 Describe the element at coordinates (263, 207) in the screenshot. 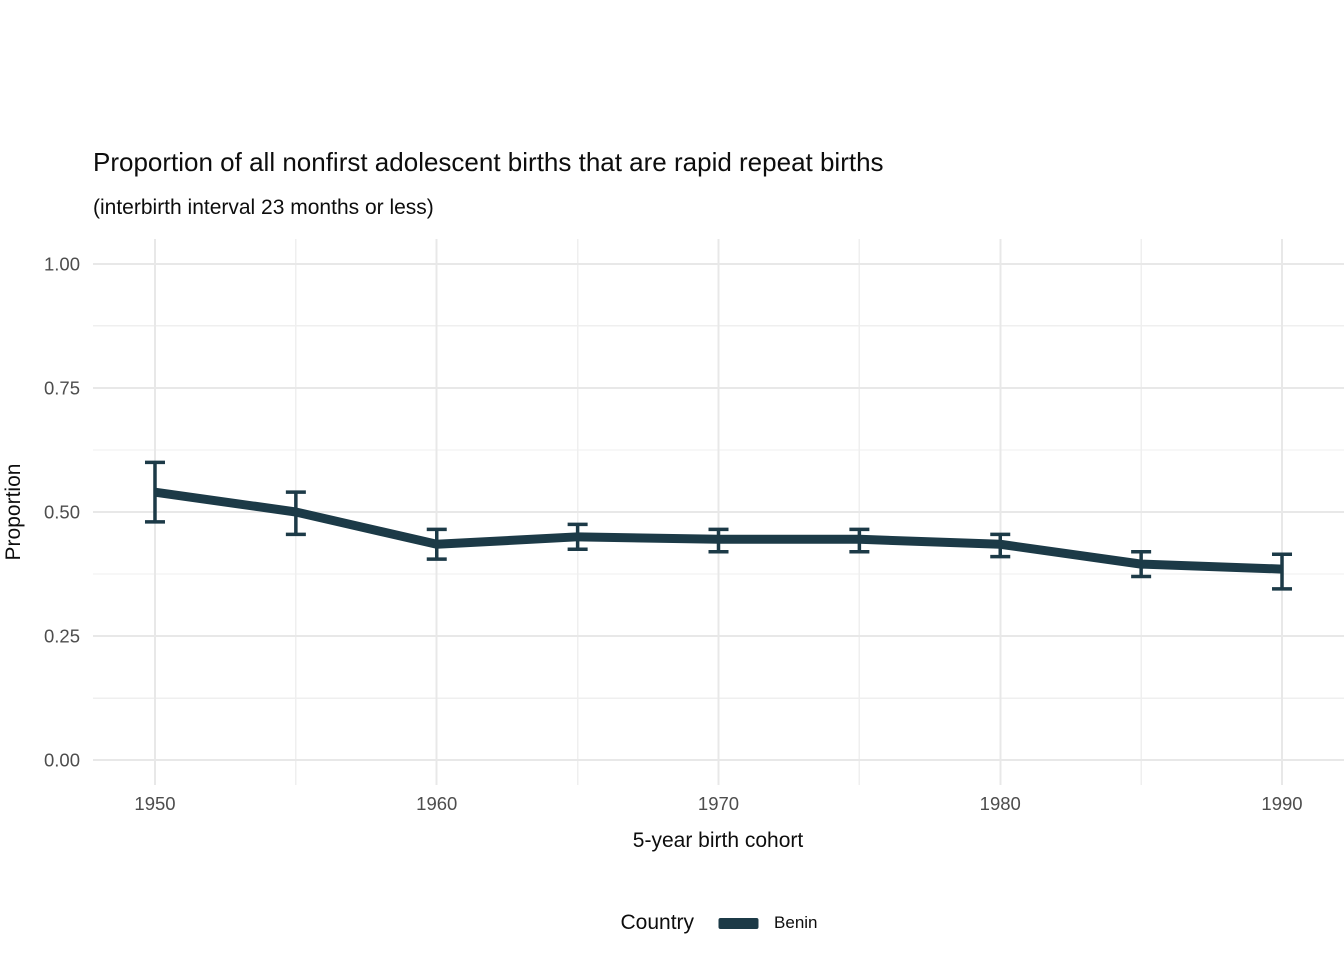

I see `chart-subtitle: (interbirth interval 23 months or less)` at that location.